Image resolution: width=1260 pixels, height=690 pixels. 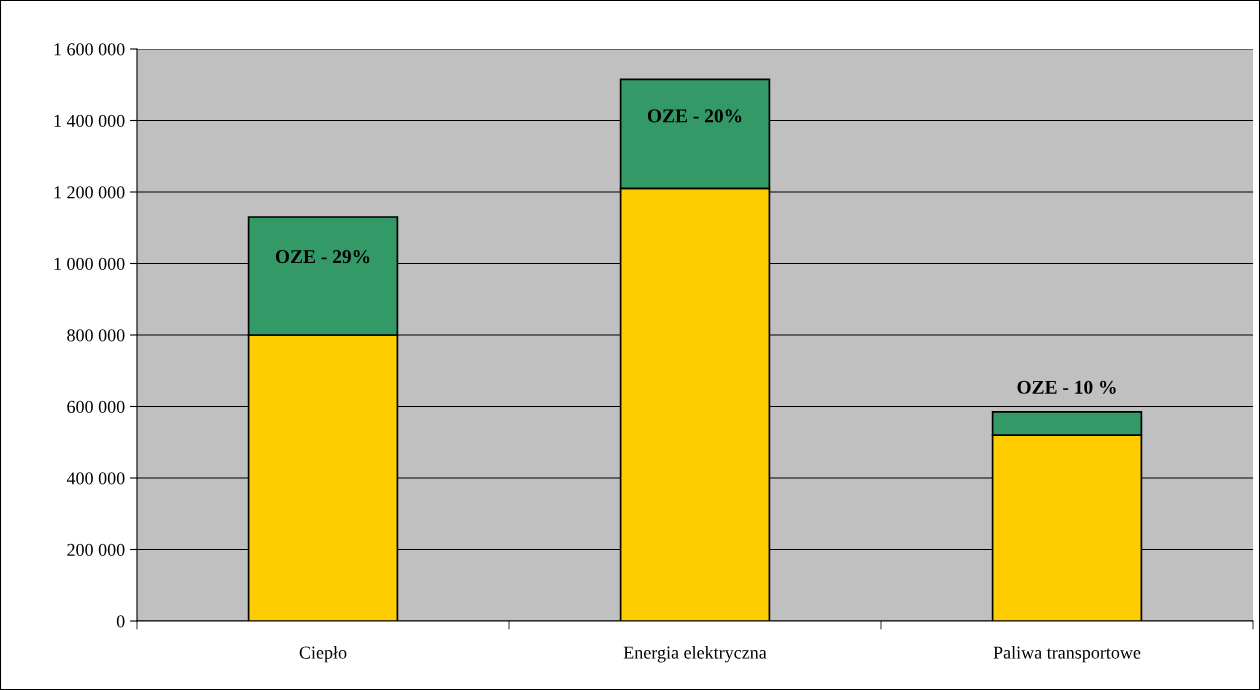 What do you see at coordinates (322, 257) in the screenshot?
I see `annotation: OZE - 29%` at bounding box center [322, 257].